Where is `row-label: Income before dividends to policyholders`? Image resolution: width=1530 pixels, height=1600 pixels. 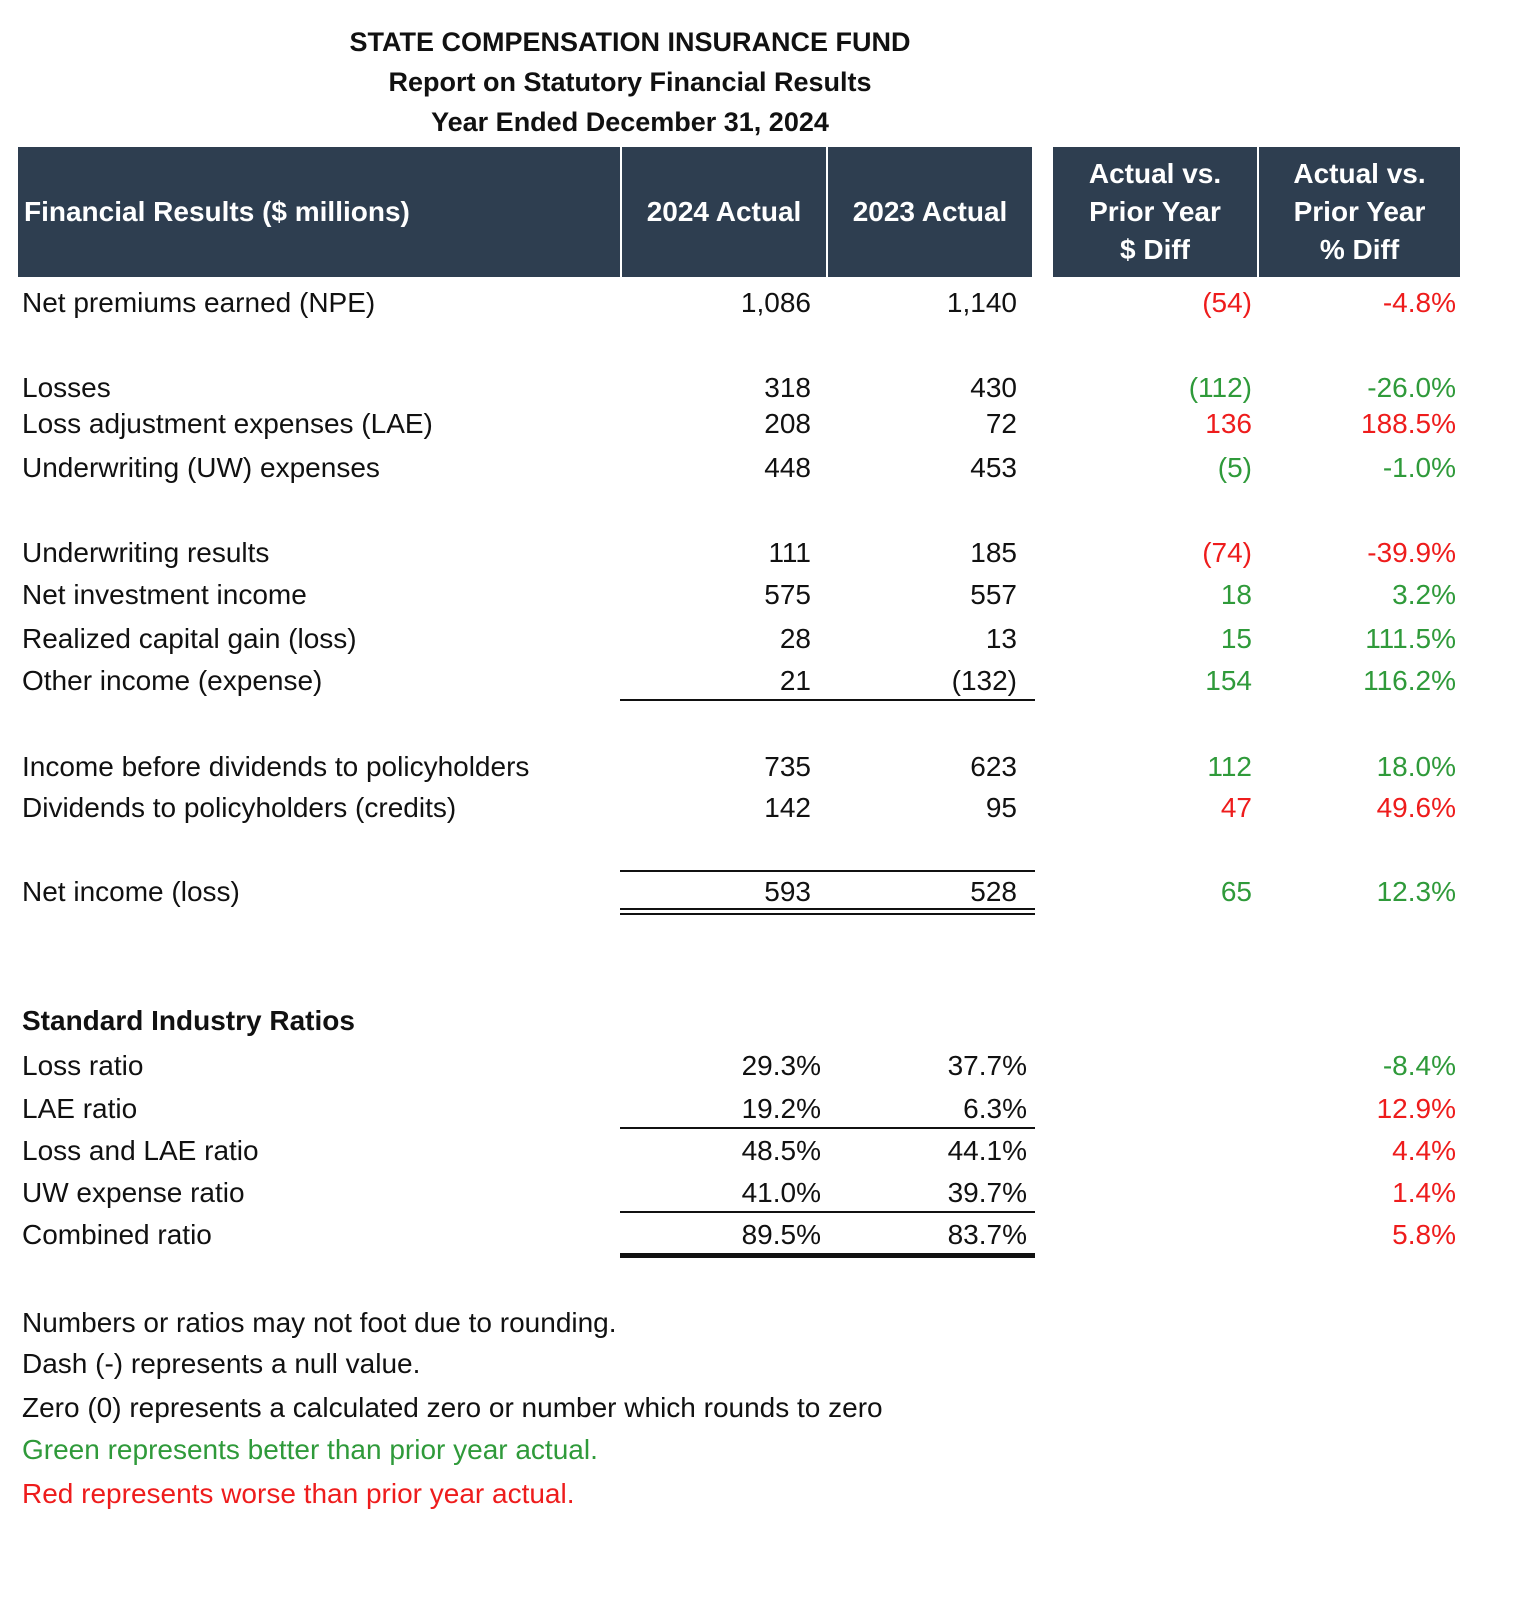
row-label: Income before dividends to policyholders is located at coordinates (276, 766).